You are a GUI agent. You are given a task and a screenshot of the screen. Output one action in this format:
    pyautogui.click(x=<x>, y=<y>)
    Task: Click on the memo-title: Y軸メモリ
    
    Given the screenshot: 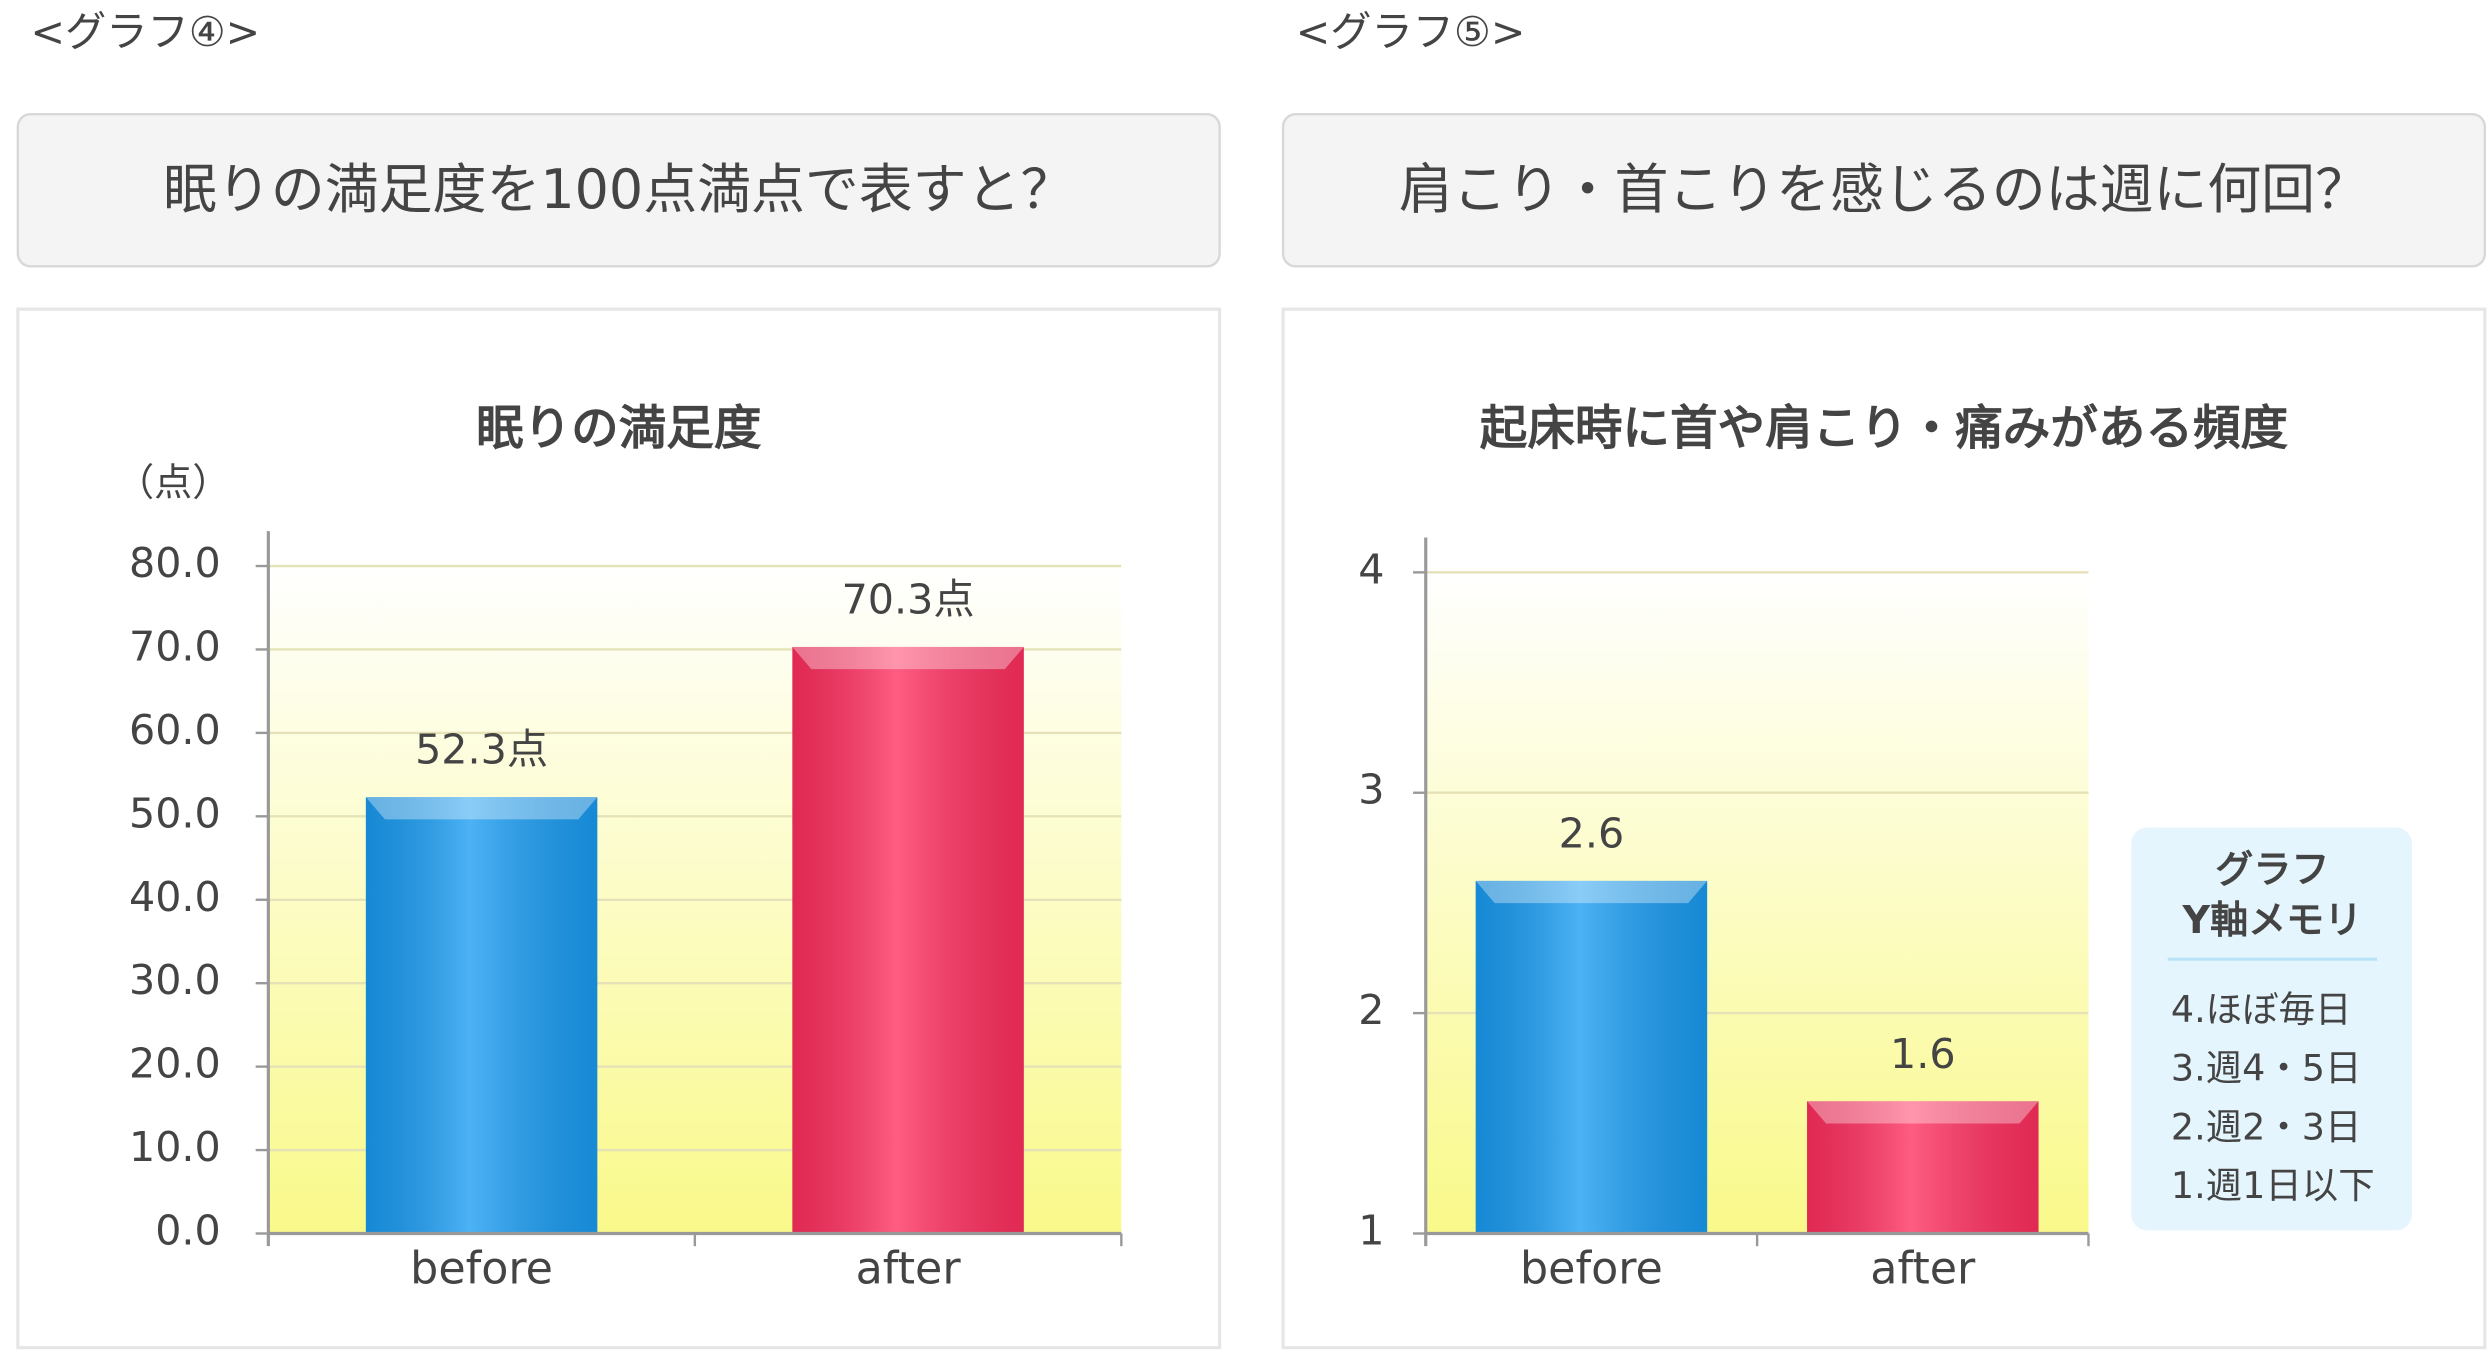 What is the action you would take?
    pyautogui.click(x=2272, y=920)
    